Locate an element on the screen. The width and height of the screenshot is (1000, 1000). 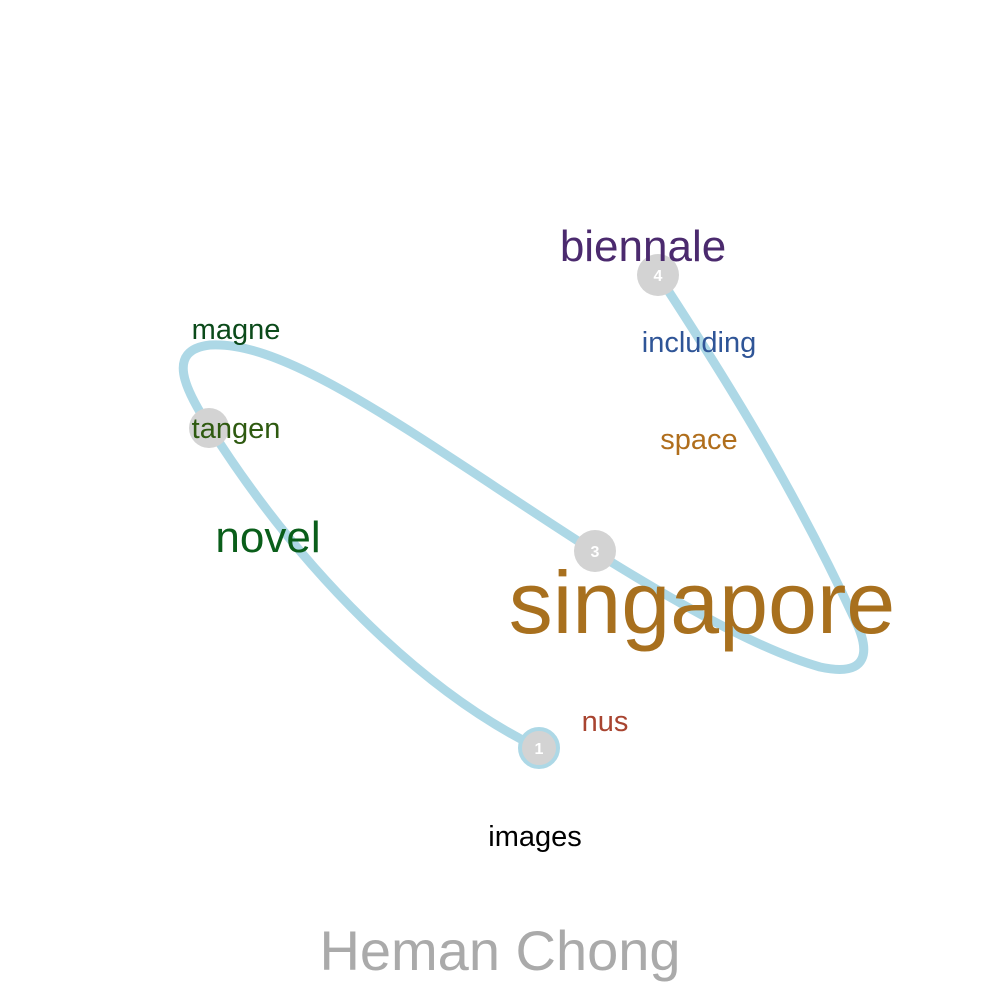
word-magne: magne is located at coordinates (236, 330).